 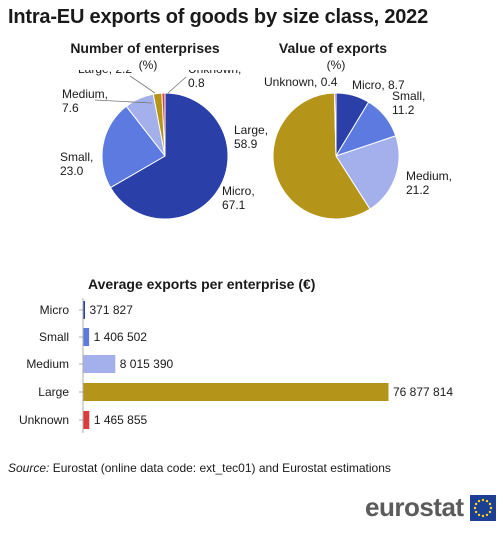 I want to click on pie-slice-micro, so click(x=169, y=156).